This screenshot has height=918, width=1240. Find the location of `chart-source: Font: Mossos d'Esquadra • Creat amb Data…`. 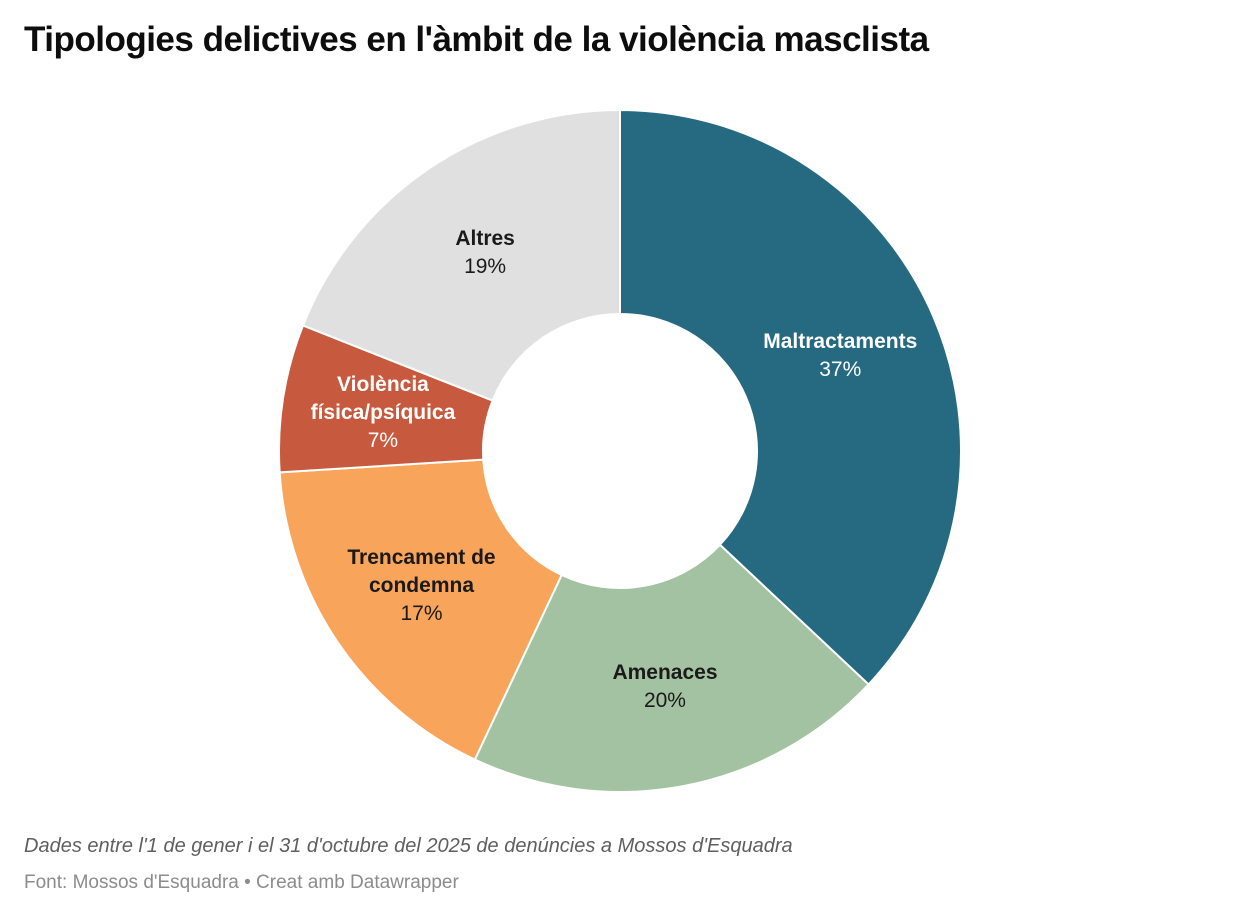

chart-source: Font: Mossos d'Esquadra • Creat amb Data… is located at coordinates (241, 882).